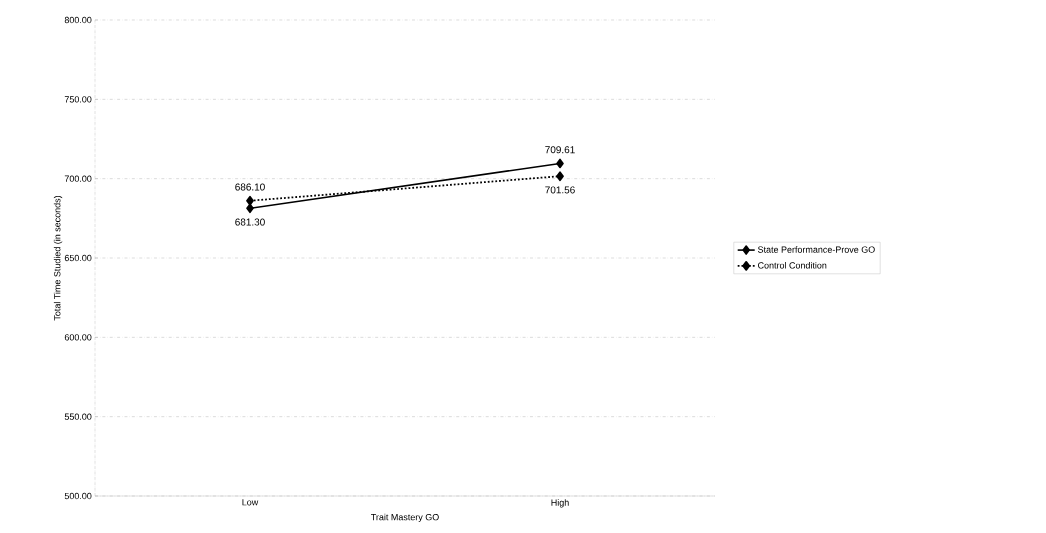  I want to click on x-axis-title: Trait Mastery GO, so click(405, 518).